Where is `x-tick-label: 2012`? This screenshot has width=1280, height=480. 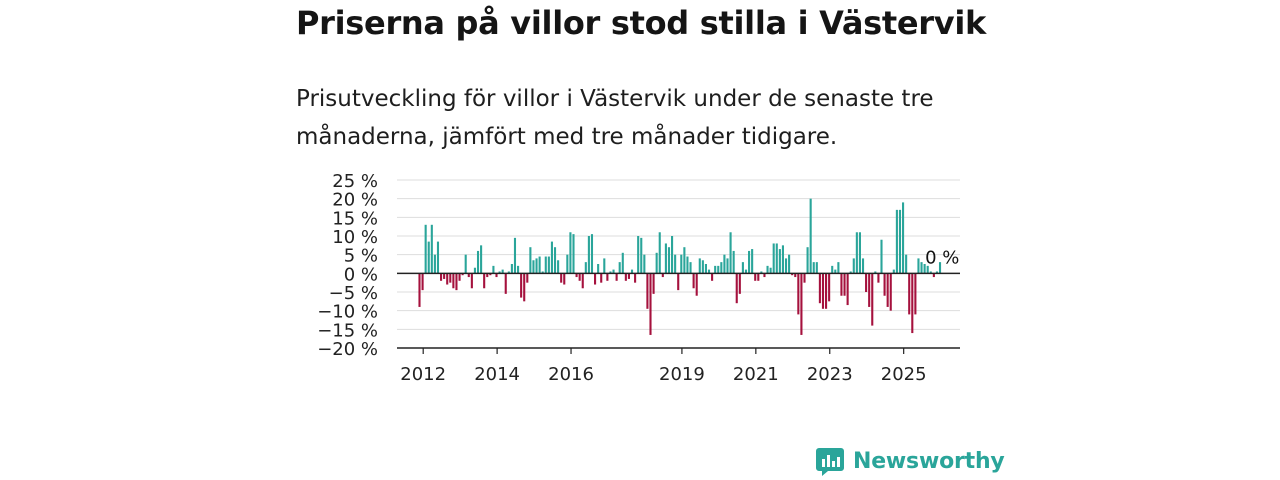 x-tick-label: 2012 is located at coordinates (423, 374).